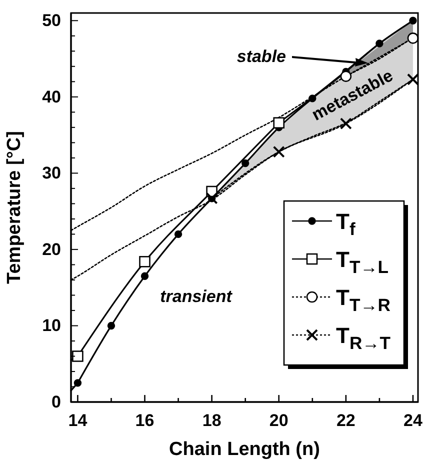 The width and height of the screenshot is (425, 460). Describe the element at coordinates (51, 173) in the screenshot. I see `y-tick-label: 30` at that location.